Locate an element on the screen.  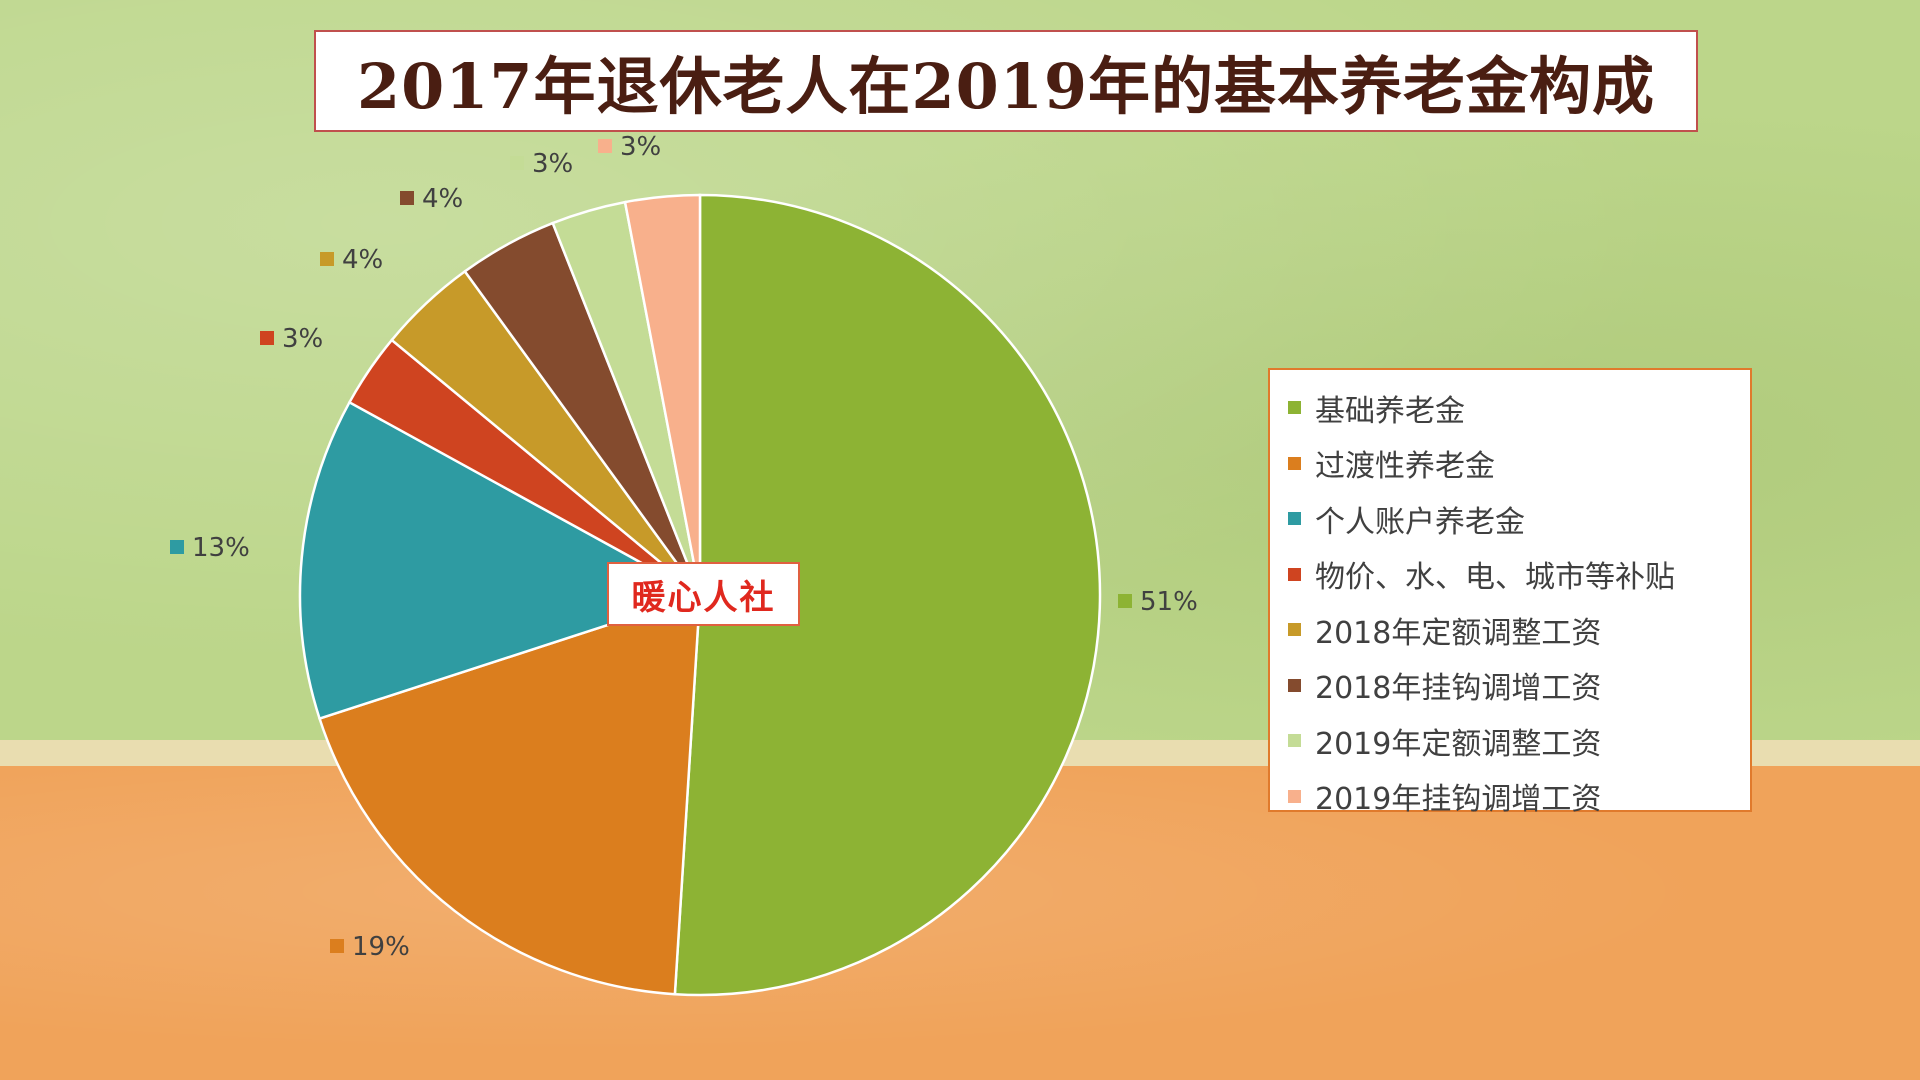
title-box: 2017年退休老人在2019年的基本养老金构成 is located at coordinates (1006, 81).